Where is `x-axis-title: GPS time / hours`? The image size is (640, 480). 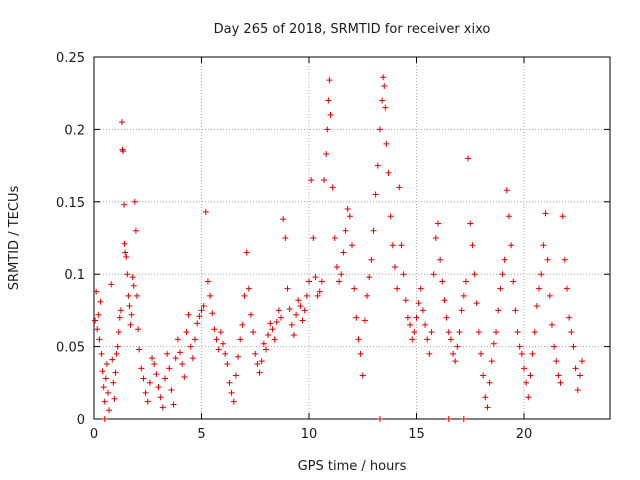
x-axis-title: GPS time / hours is located at coordinates (352, 466).